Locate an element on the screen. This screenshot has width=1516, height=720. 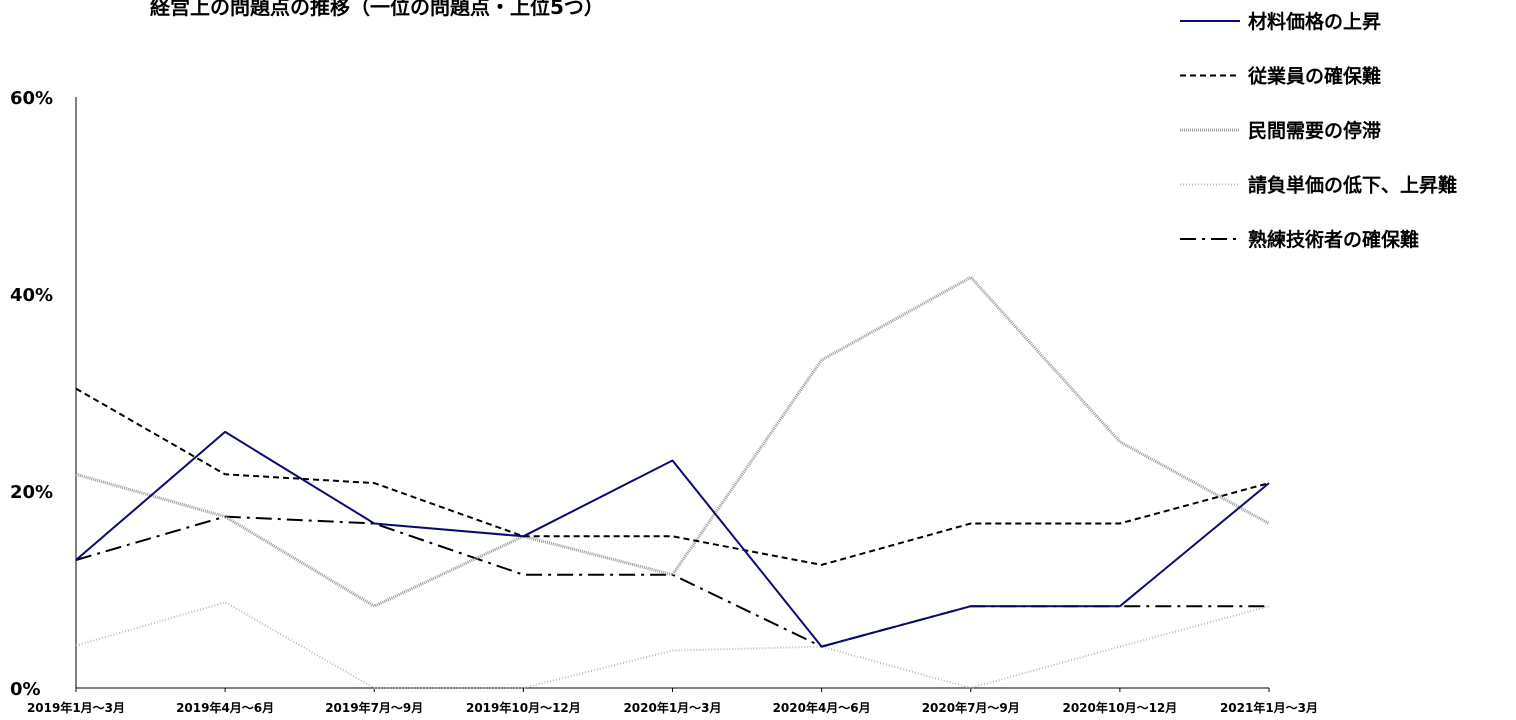
x-tick-label: 2020年4月～6月 is located at coordinates (822, 707).